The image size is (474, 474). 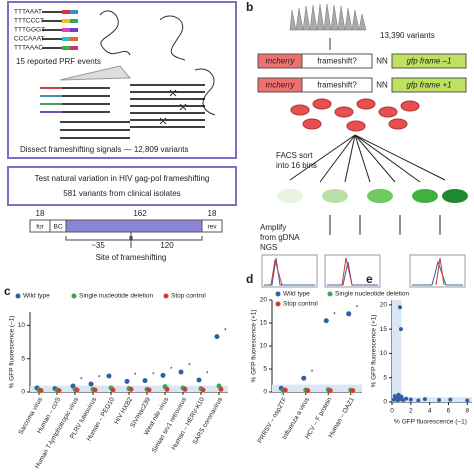 What do you see at coordinates (355, 115) in the screenshot?
I see `cells` at bounding box center [355, 115].